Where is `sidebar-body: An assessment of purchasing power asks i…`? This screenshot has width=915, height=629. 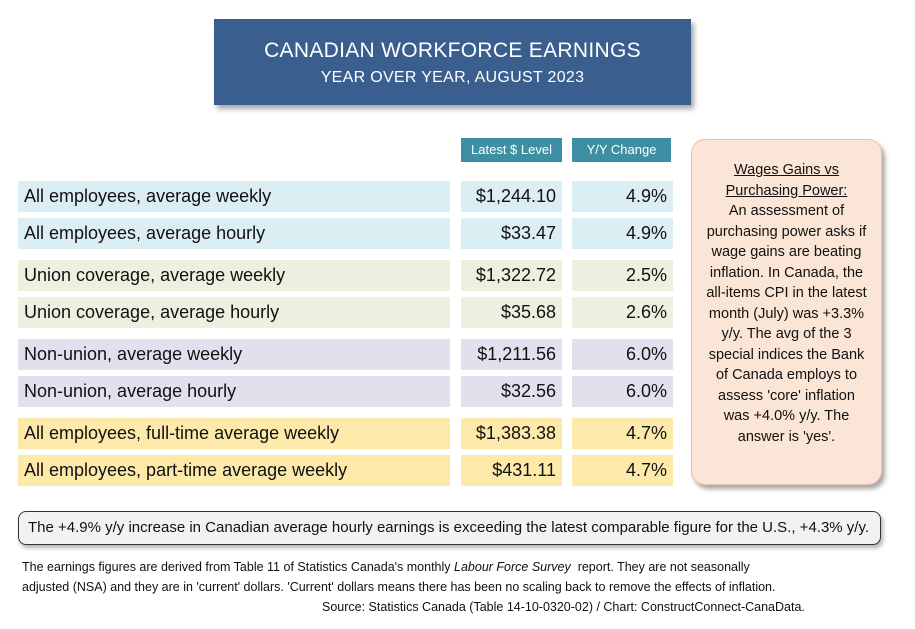 sidebar-body: An assessment of purchasing power asks i… is located at coordinates (786, 324).